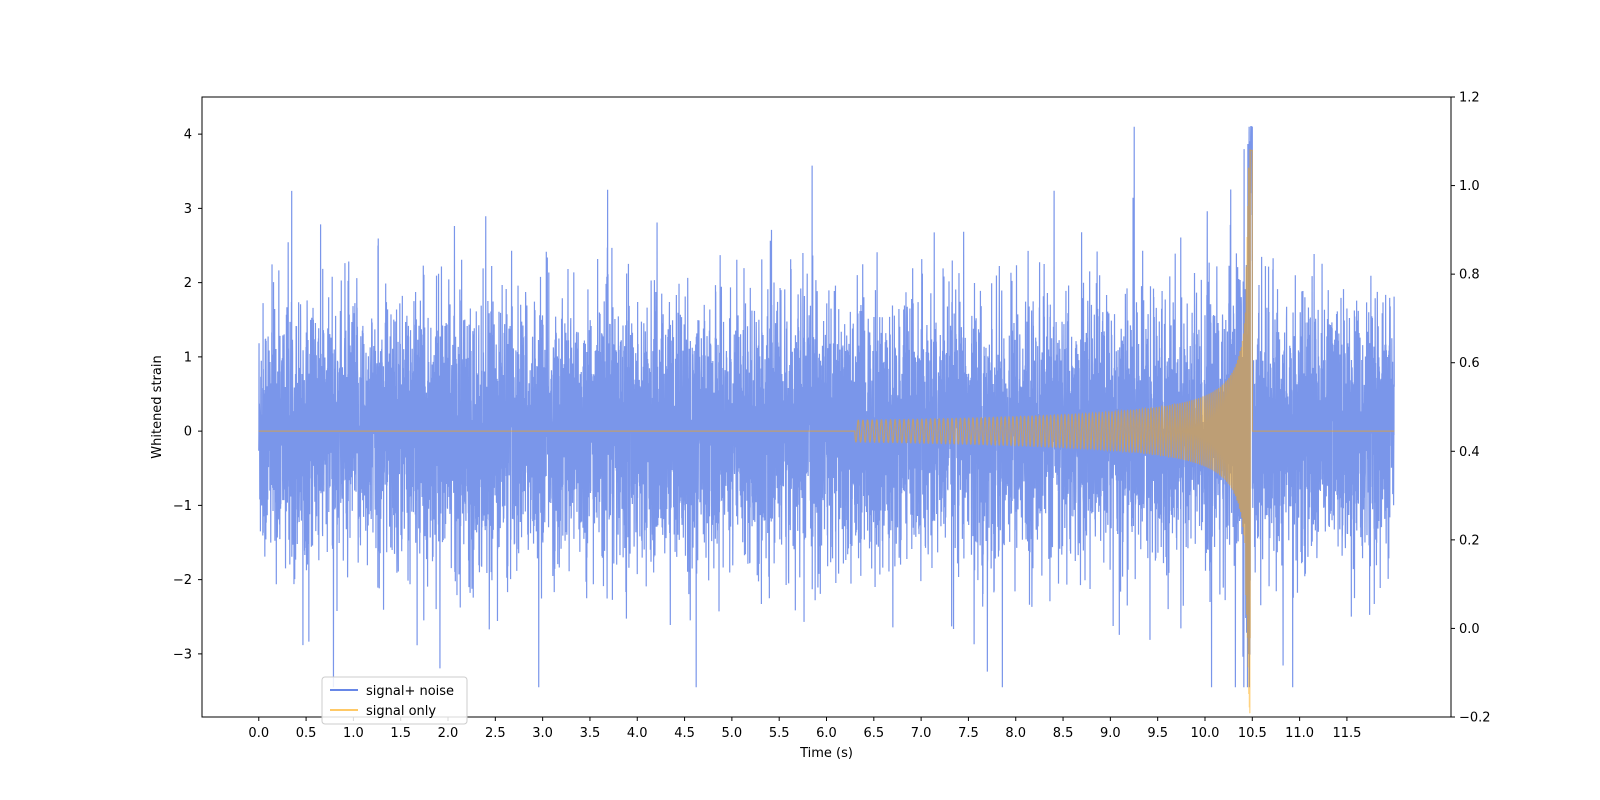 This screenshot has height=800, width=1600. Describe the element at coordinates (1469, 275) in the screenshot. I see `y2-tick-label: 0.8` at that location.